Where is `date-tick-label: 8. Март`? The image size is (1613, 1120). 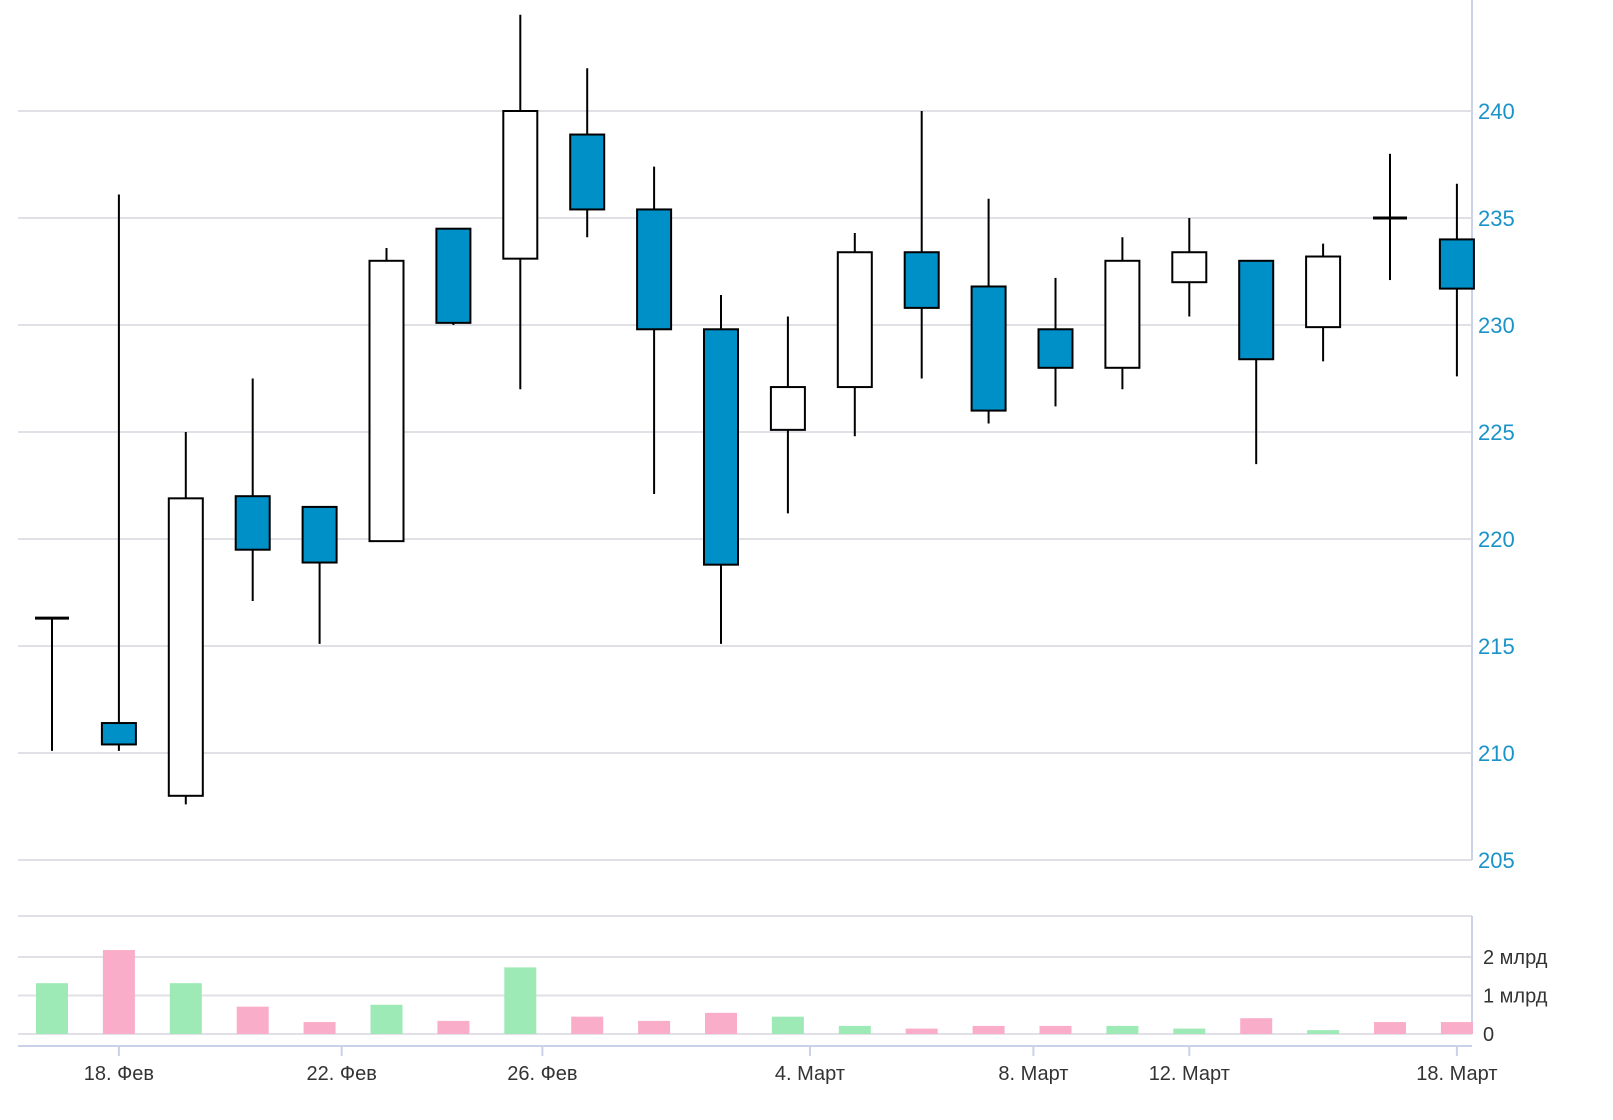 date-tick-label: 8. Март is located at coordinates (1033, 1074).